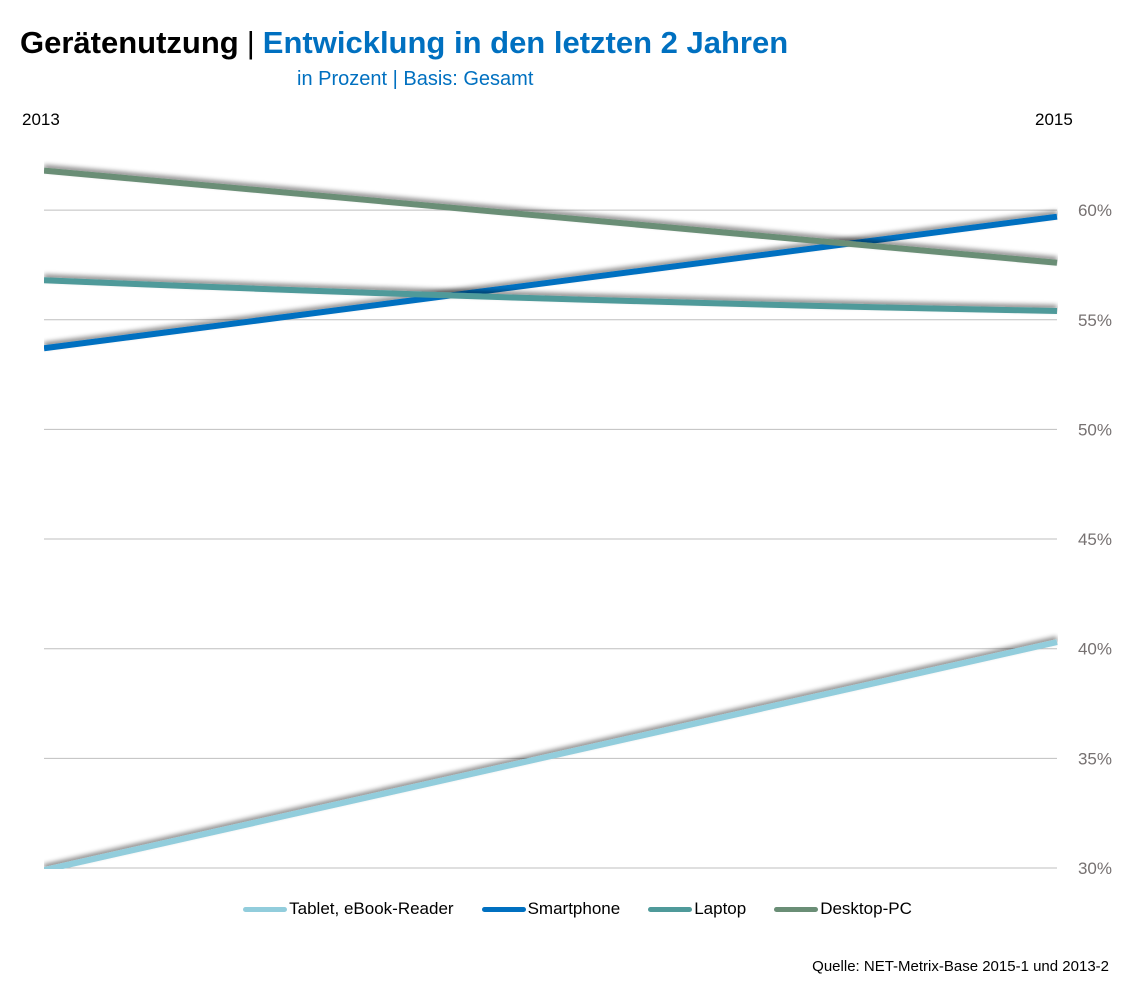  I want to click on title-main: Gerätenutzung, so click(129, 42).